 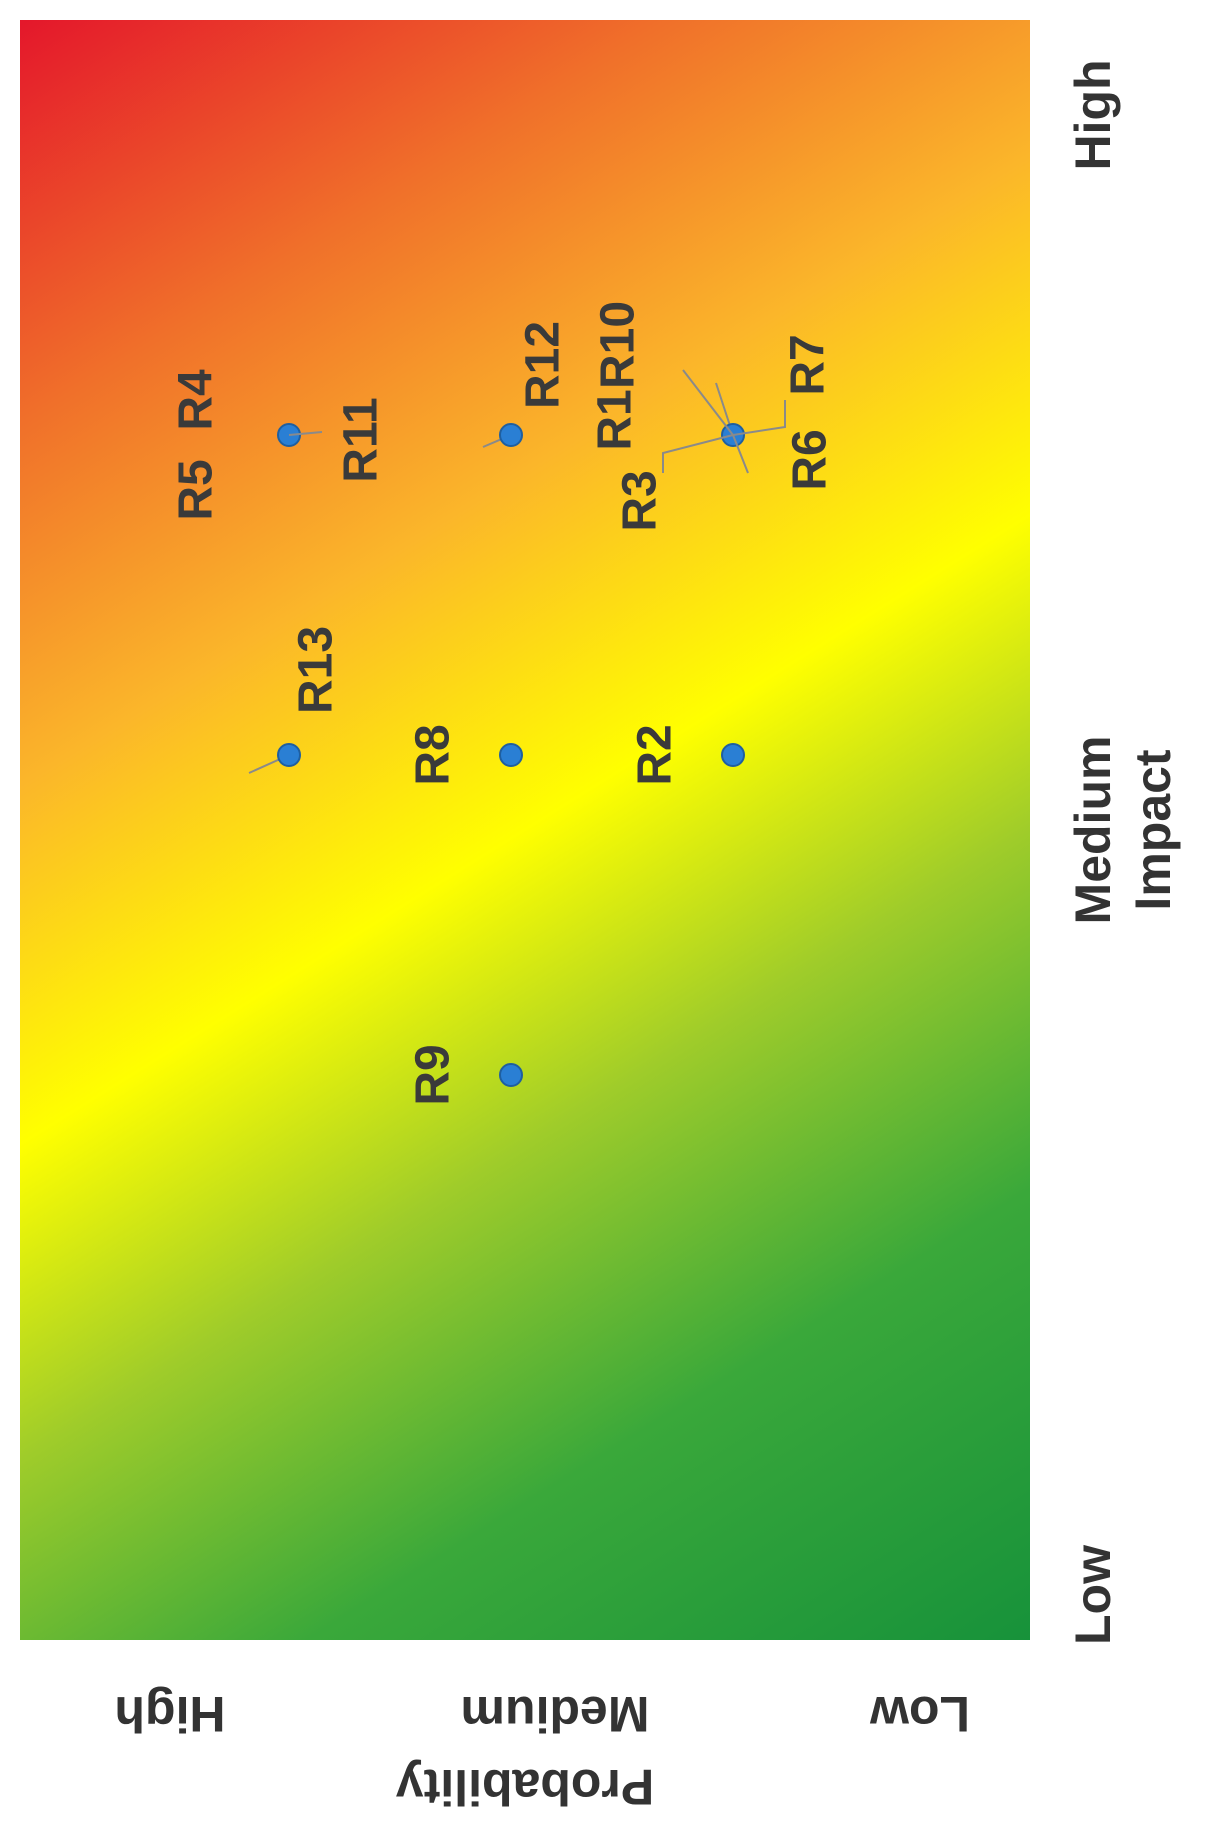 I want to click on point-label-r8: R8, so click(x=433, y=754).